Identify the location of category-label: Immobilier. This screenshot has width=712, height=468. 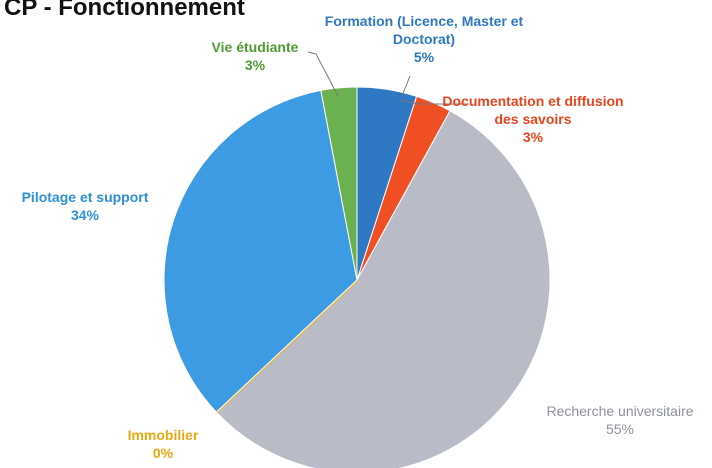
(163, 435).